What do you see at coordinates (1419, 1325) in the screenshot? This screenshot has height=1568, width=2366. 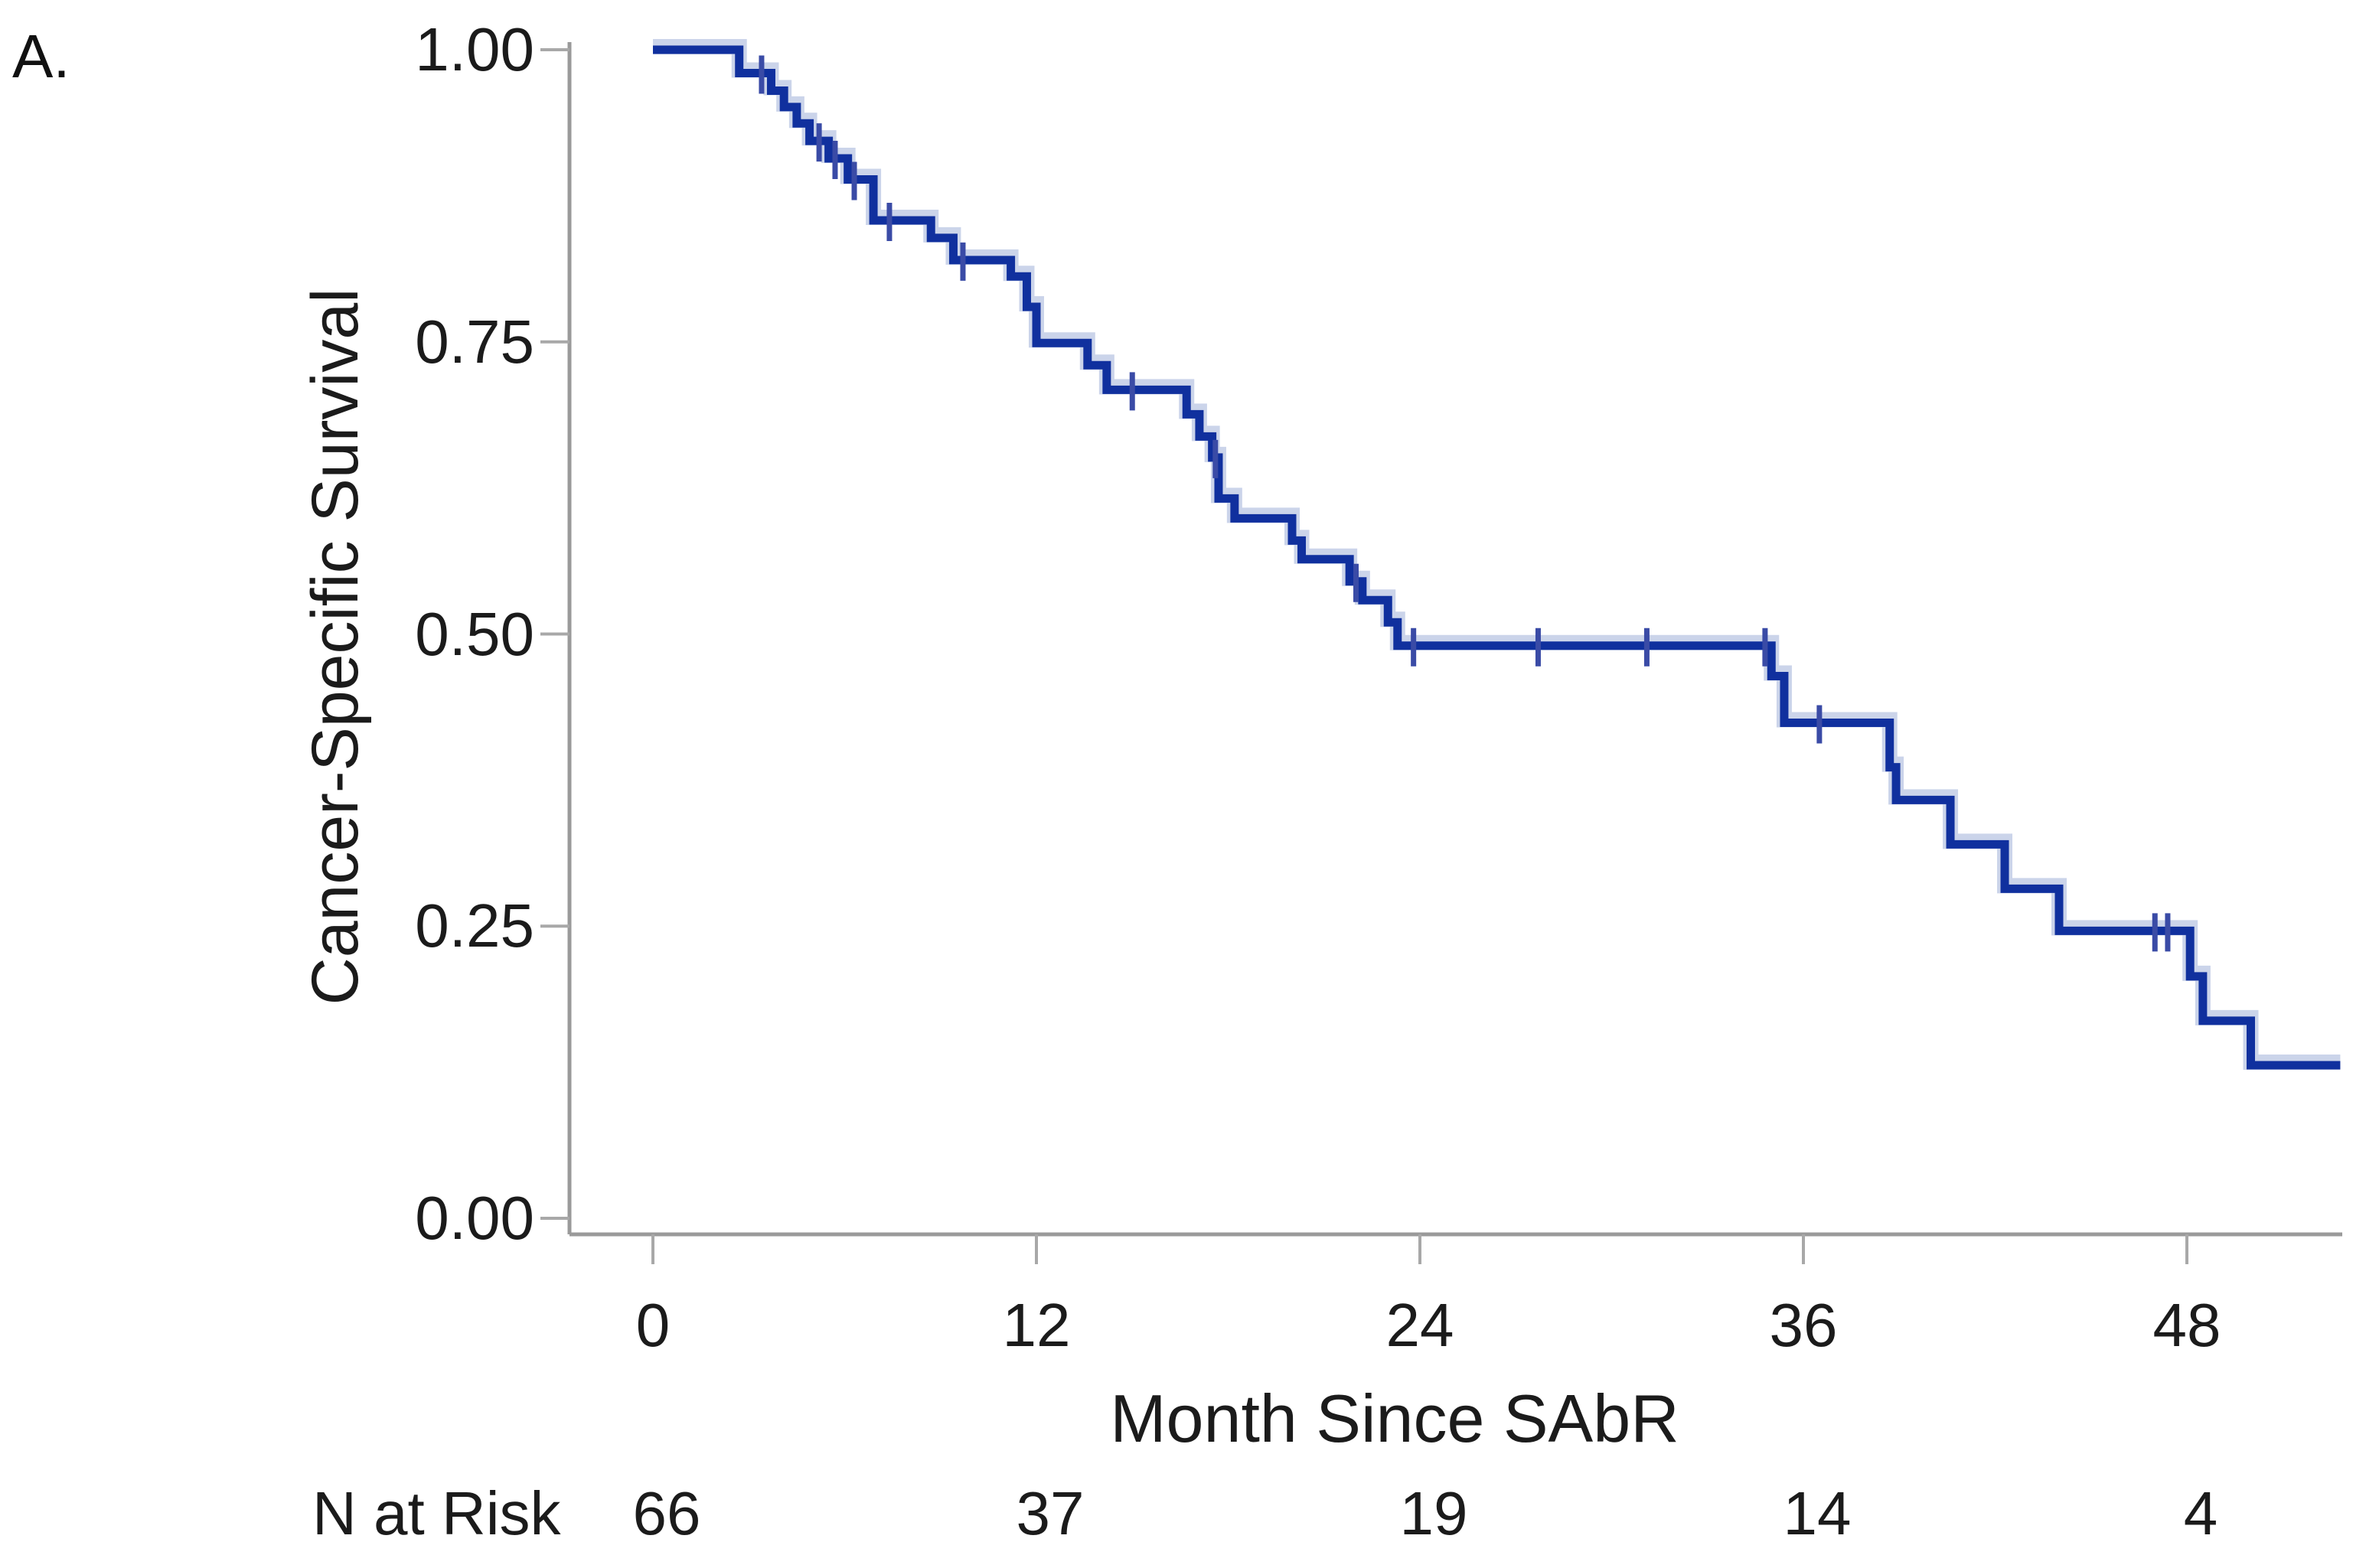 I see `x-tick-label: 24` at bounding box center [1419, 1325].